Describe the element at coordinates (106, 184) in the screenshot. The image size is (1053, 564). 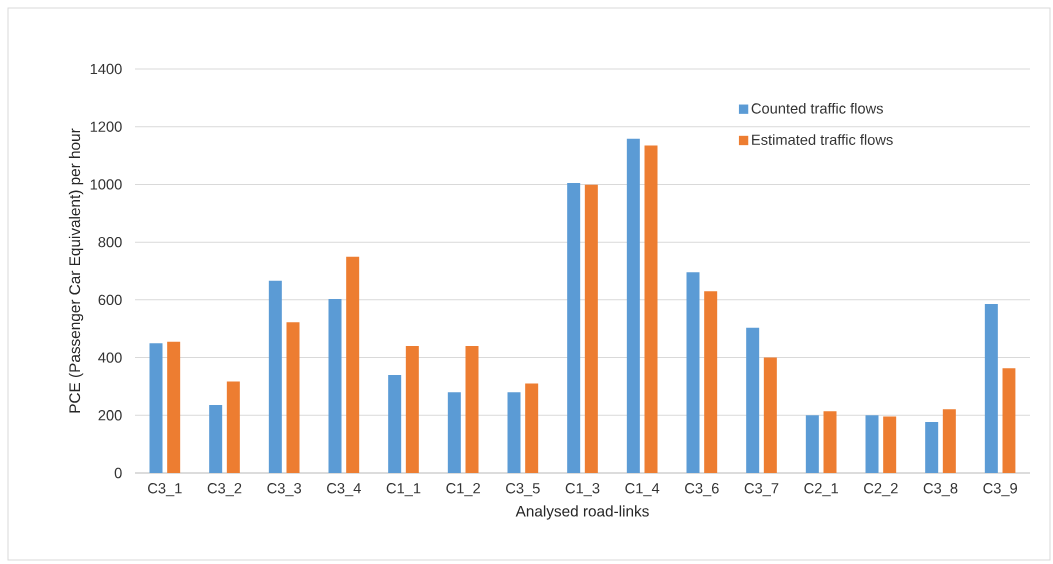
I see `y-tick-label: 1000` at that location.